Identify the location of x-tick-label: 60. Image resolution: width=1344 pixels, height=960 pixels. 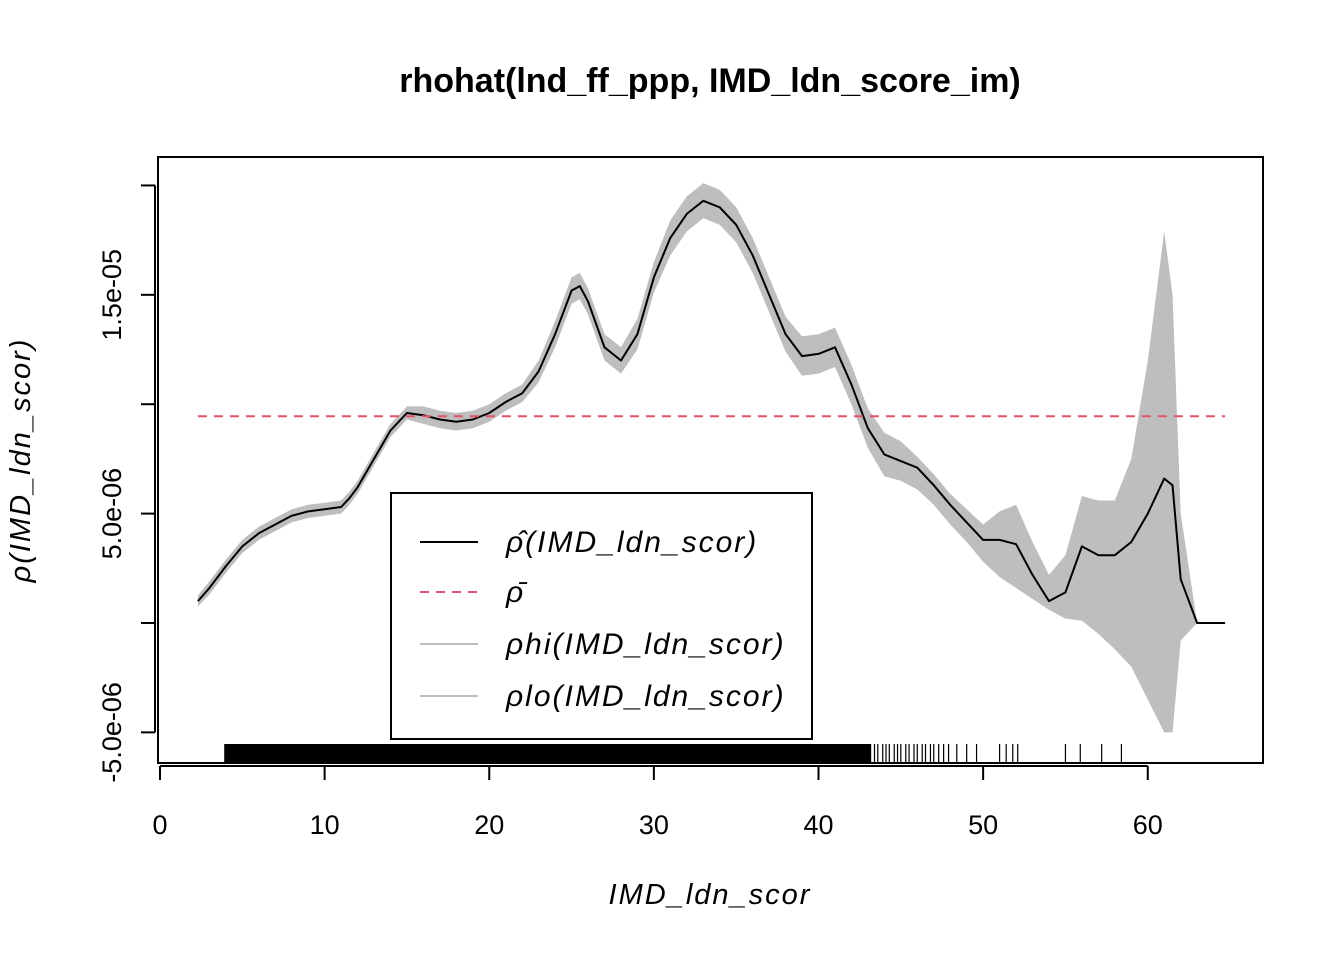
(1148, 825).